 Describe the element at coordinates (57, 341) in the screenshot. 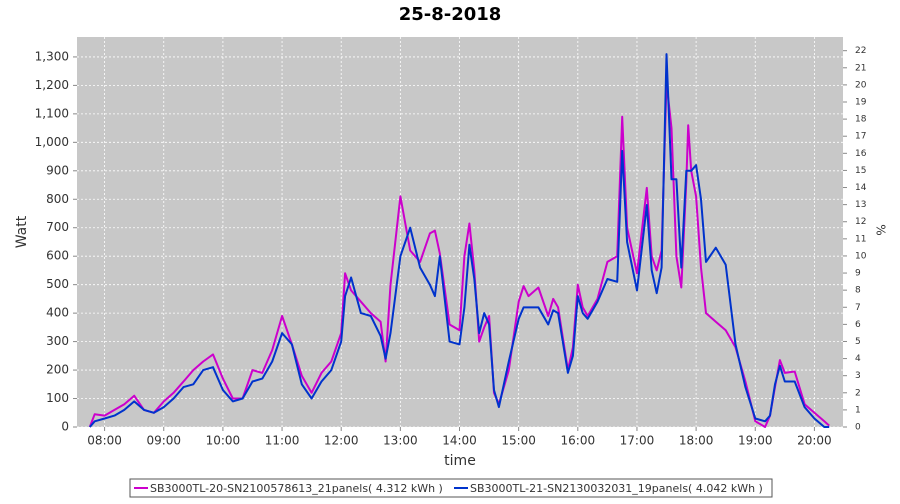

I see `y-tick-label: 300` at that location.